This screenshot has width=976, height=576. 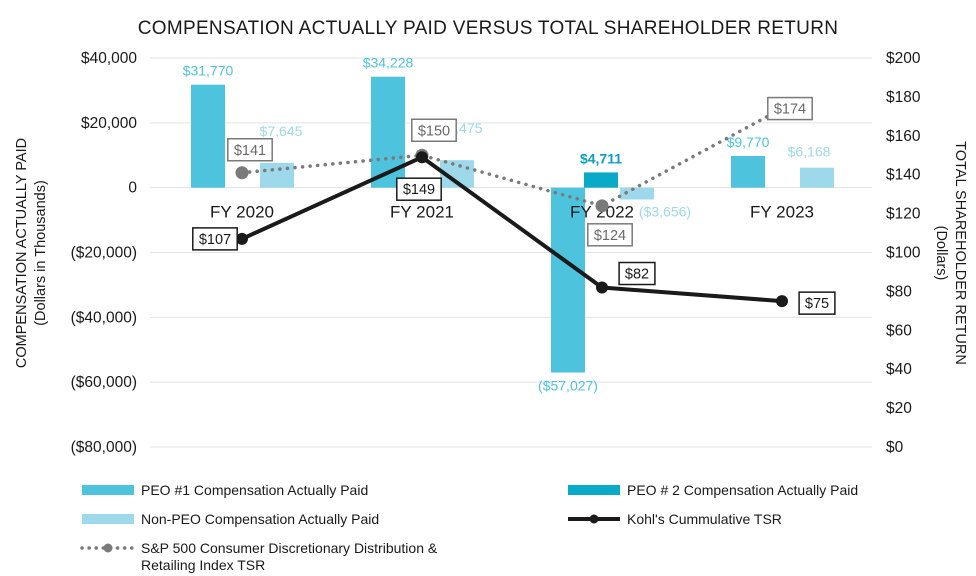 What do you see at coordinates (132, 188) in the screenshot?
I see `left-tick-label: 0` at bounding box center [132, 188].